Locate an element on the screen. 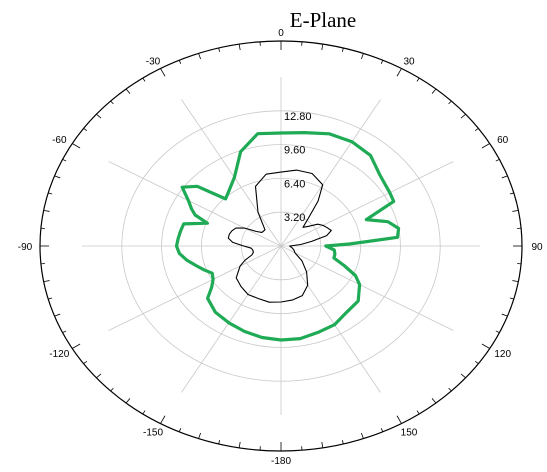 The height and width of the screenshot is (472, 547). angle-label: 0 is located at coordinates (281, 33).